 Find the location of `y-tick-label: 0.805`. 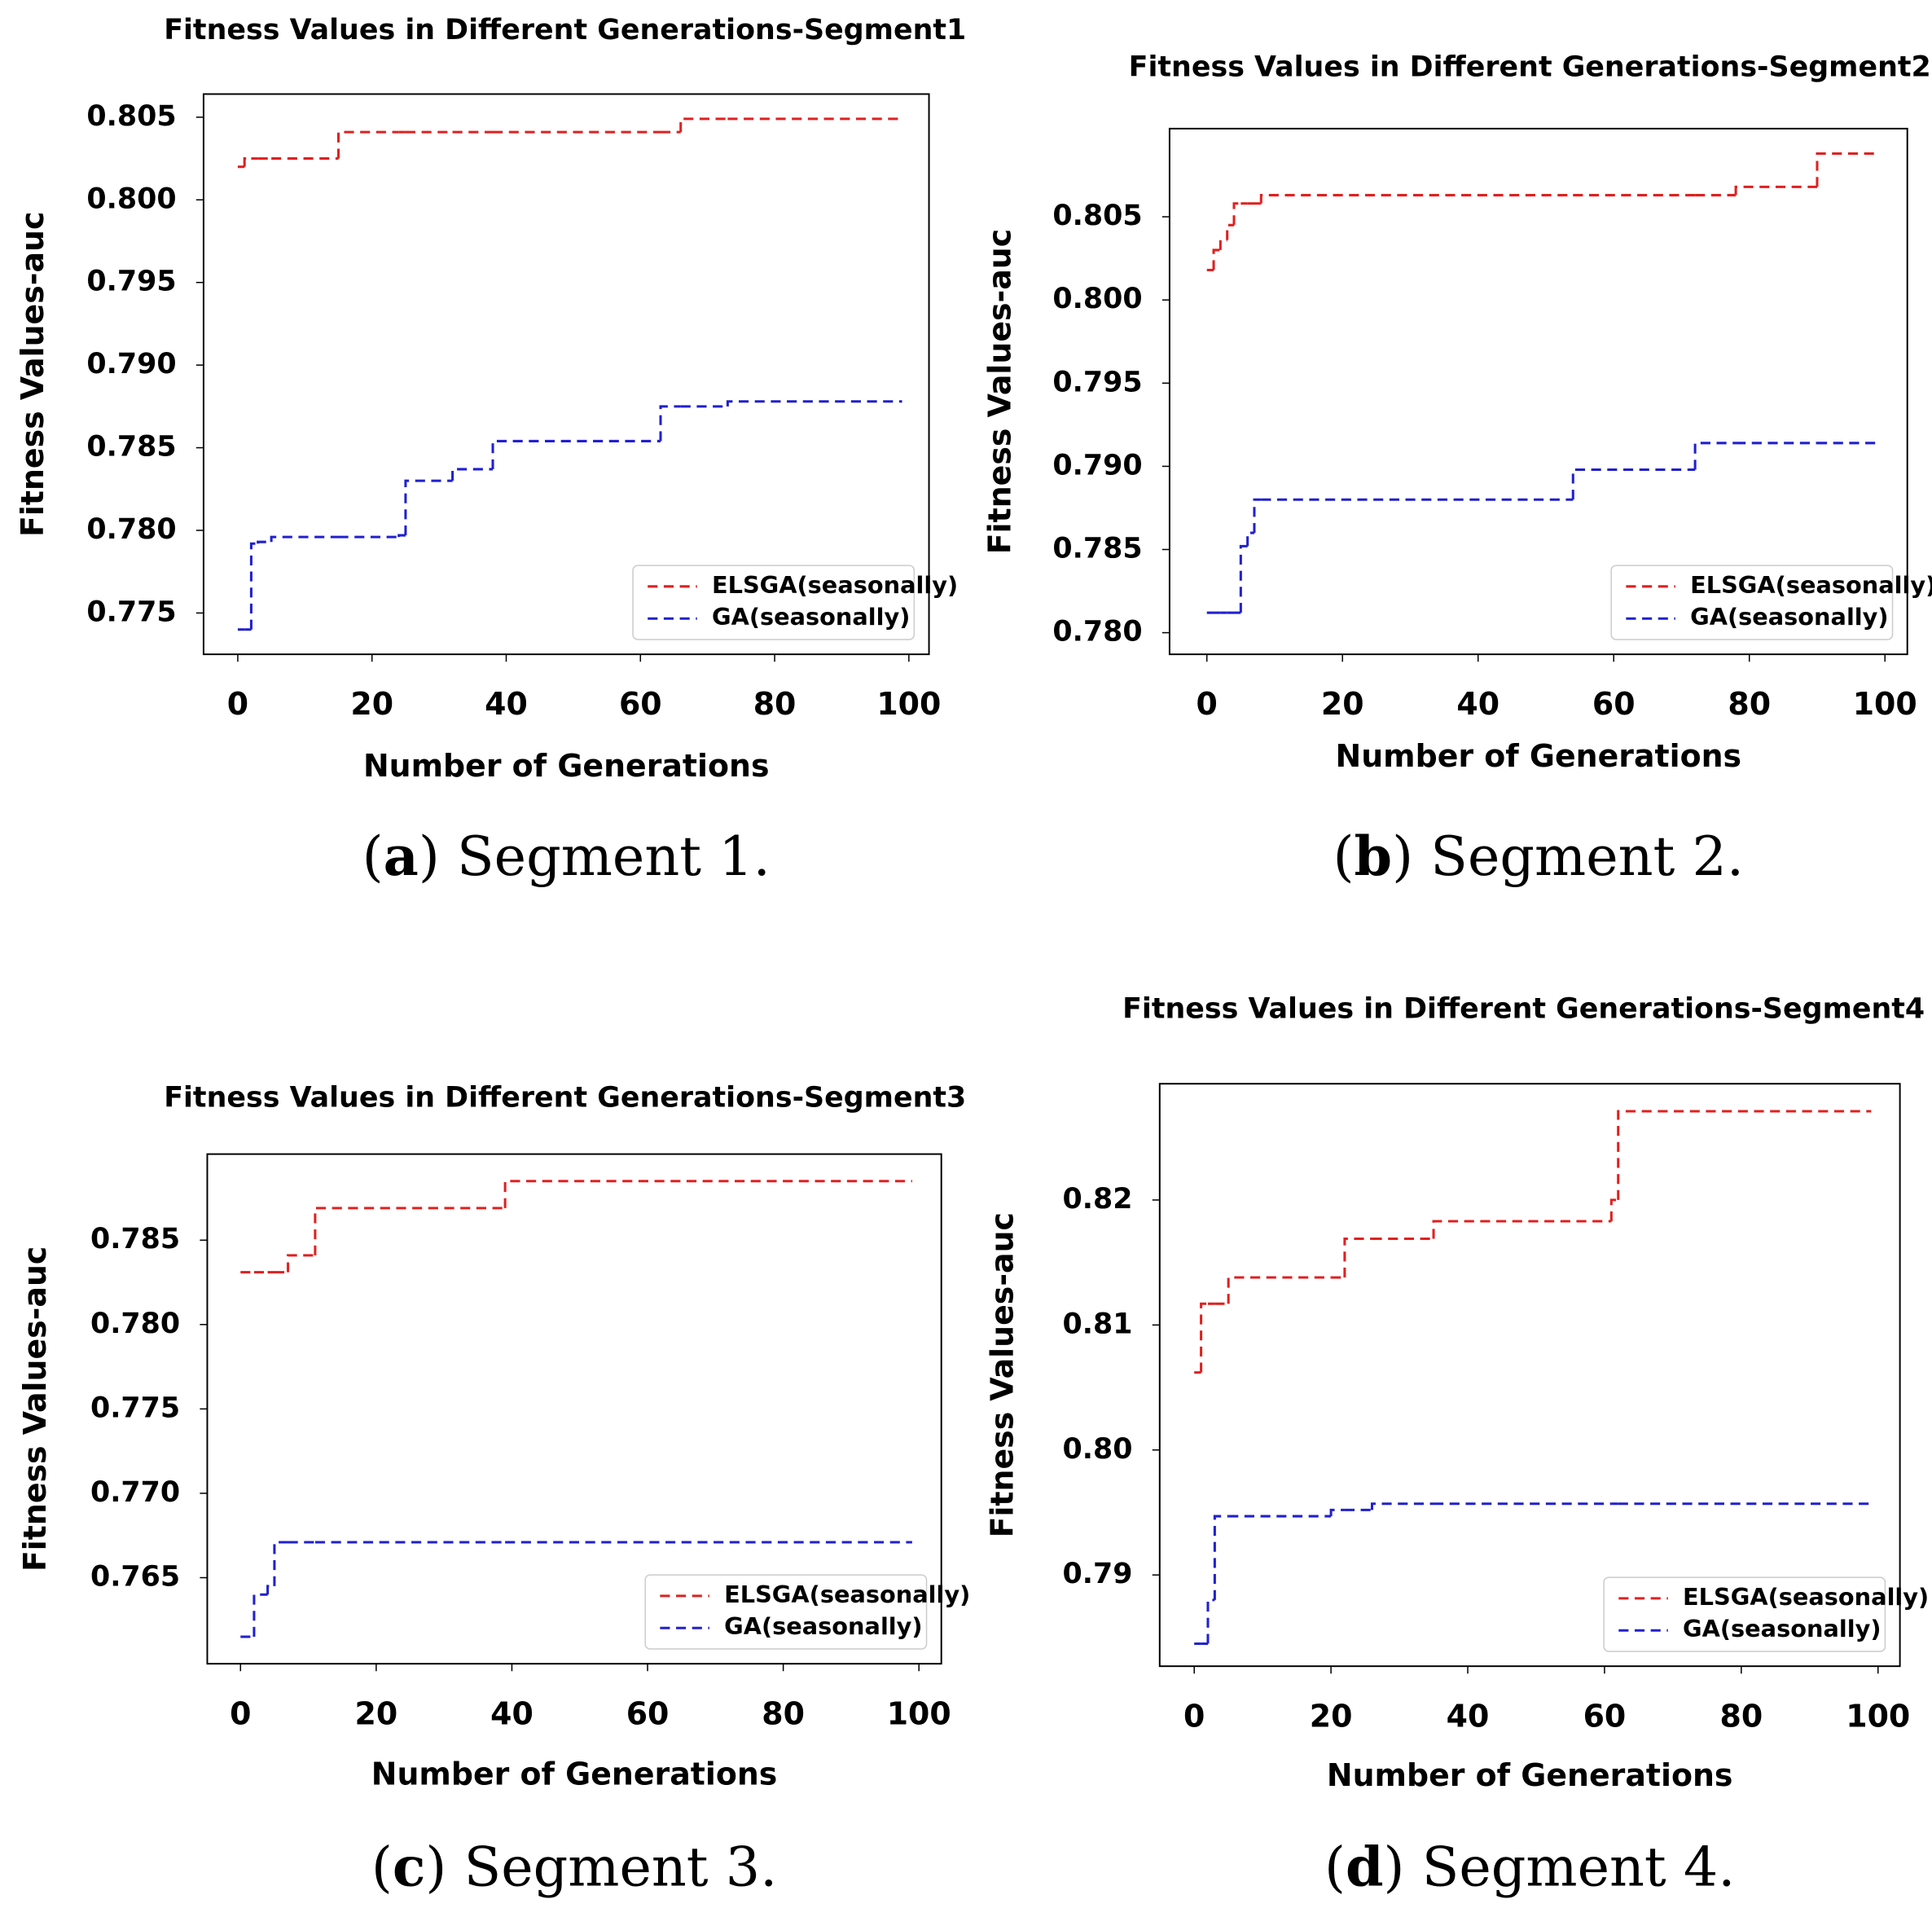

y-tick-label: 0.805 is located at coordinates (131, 117).